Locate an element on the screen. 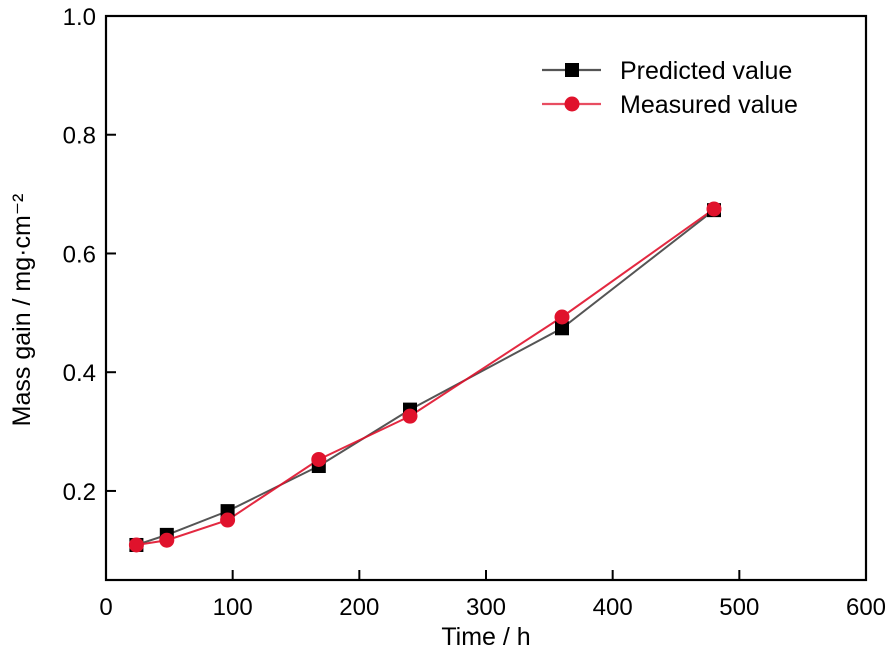  x-axis-ticks: 0 100 200 300 400 500 600 is located at coordinates (492, 595).